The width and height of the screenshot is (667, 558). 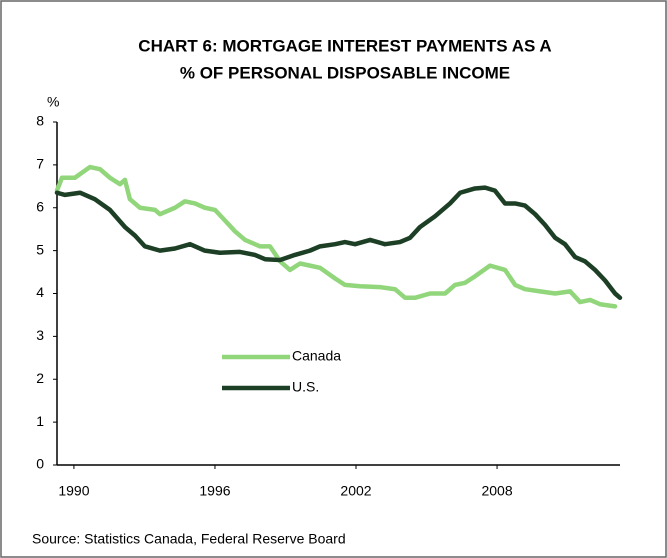 I want to click on y-tick-label: 0, so click(x=40, y=464).